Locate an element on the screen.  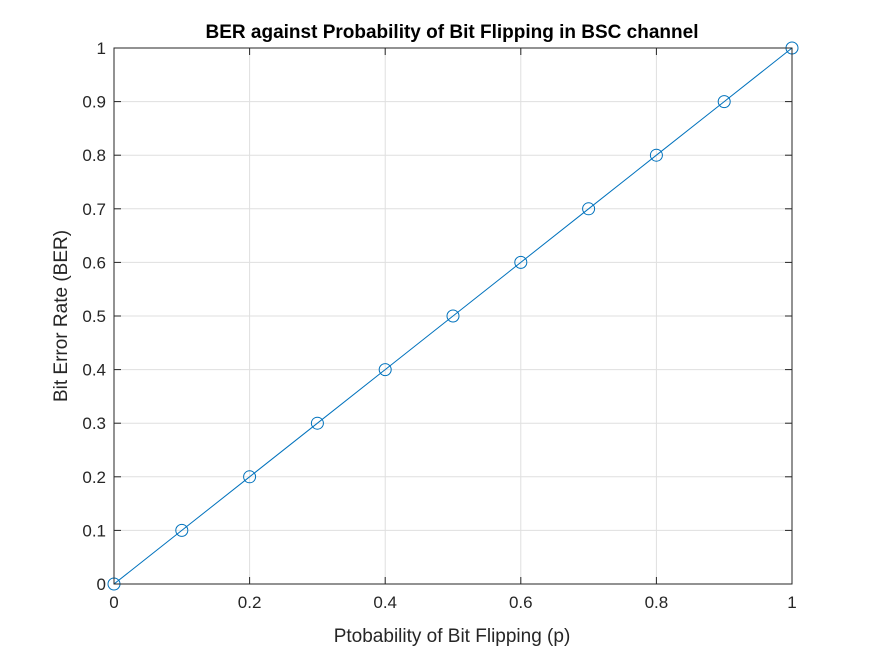
y-tick-label: 0.5 is located at coordinates (94, 316).